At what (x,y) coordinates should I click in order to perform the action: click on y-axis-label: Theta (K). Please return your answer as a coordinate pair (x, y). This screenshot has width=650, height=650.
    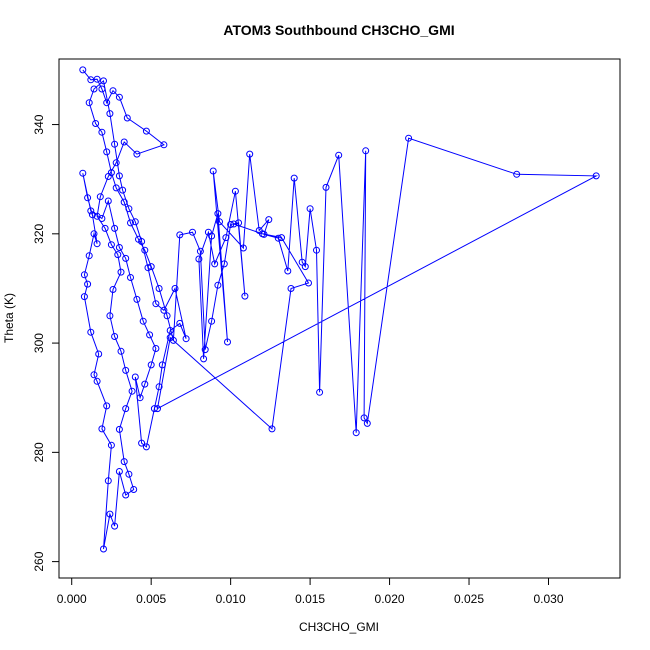
    Looking at the image, I should click on (9, 318).